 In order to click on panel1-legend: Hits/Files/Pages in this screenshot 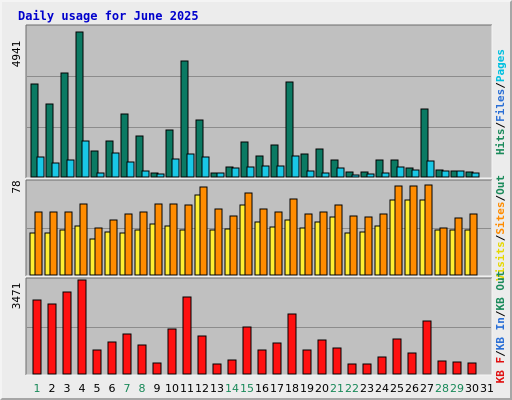, I will do `click(500, 102)`.